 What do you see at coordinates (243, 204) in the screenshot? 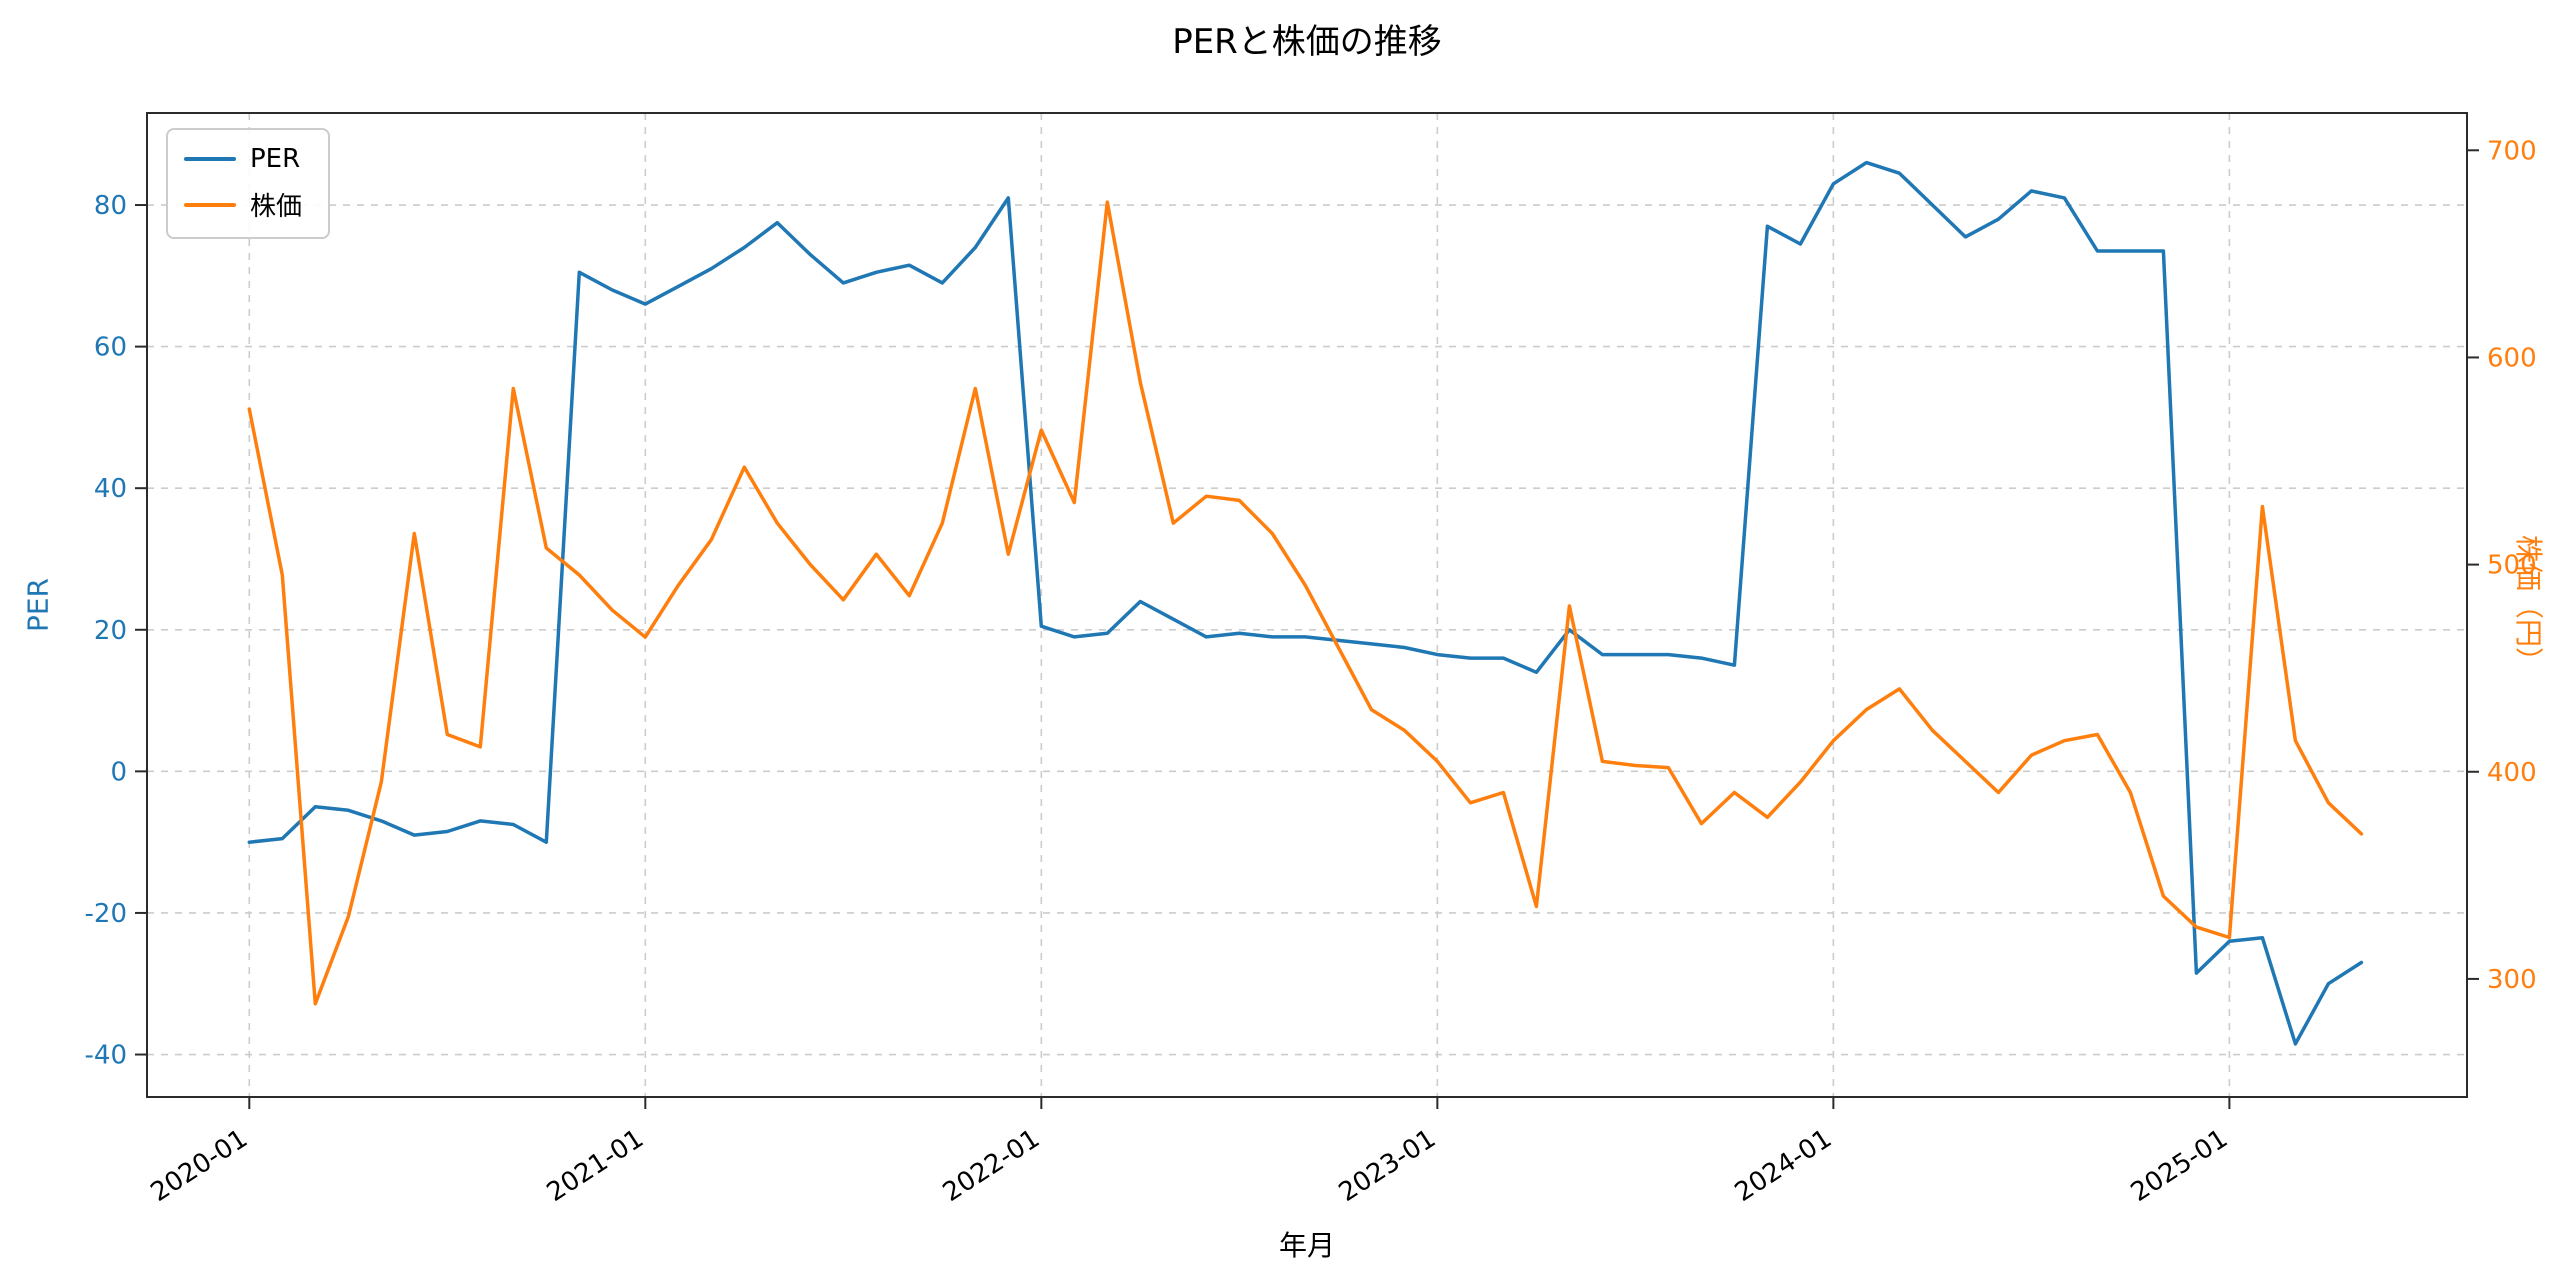
I see `legend-item-price: 株価` at bounding box center [243, 204].